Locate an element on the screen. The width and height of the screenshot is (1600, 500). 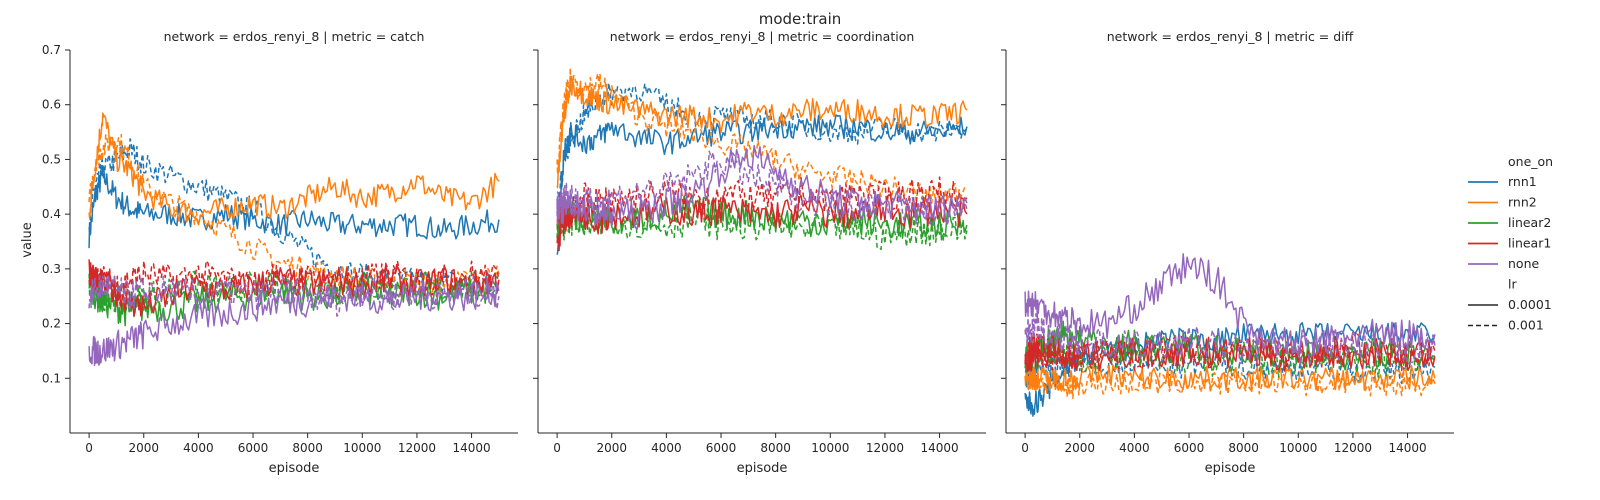
y-tick-label: 0.6 is located at coordinates (51, 105).